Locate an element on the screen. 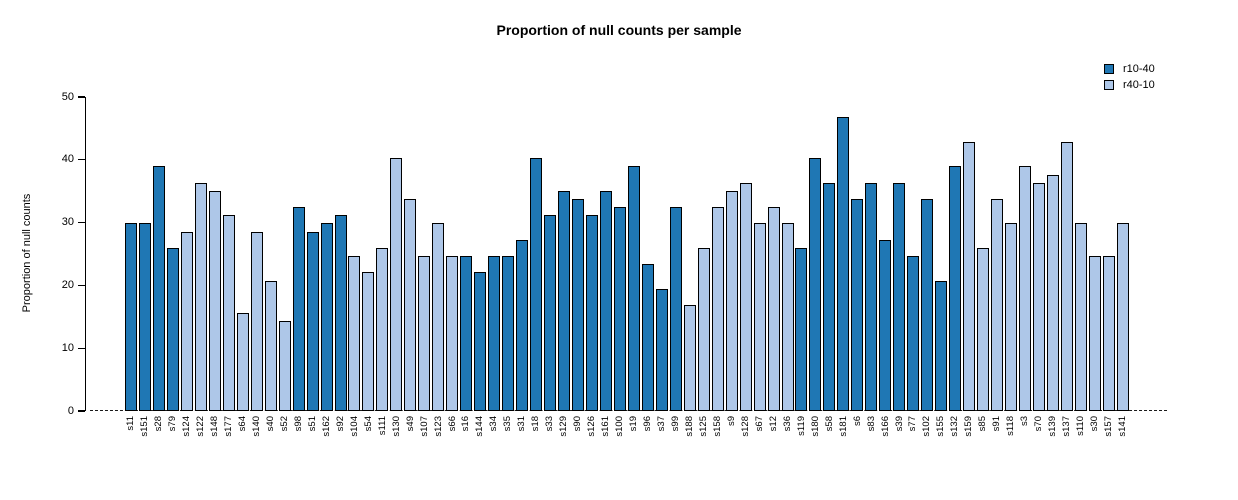 The image size is (1238, 500). x-label-slot: s125 is located at coordinates (704, 446).